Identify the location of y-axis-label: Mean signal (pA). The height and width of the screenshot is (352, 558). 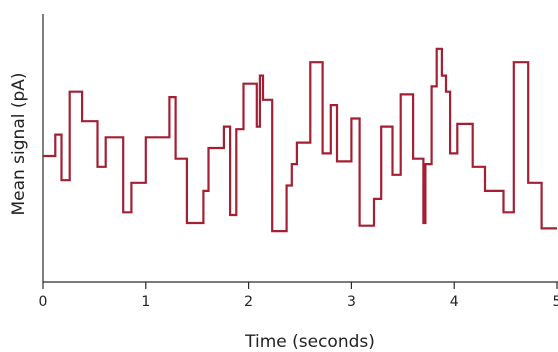
(19, 143).